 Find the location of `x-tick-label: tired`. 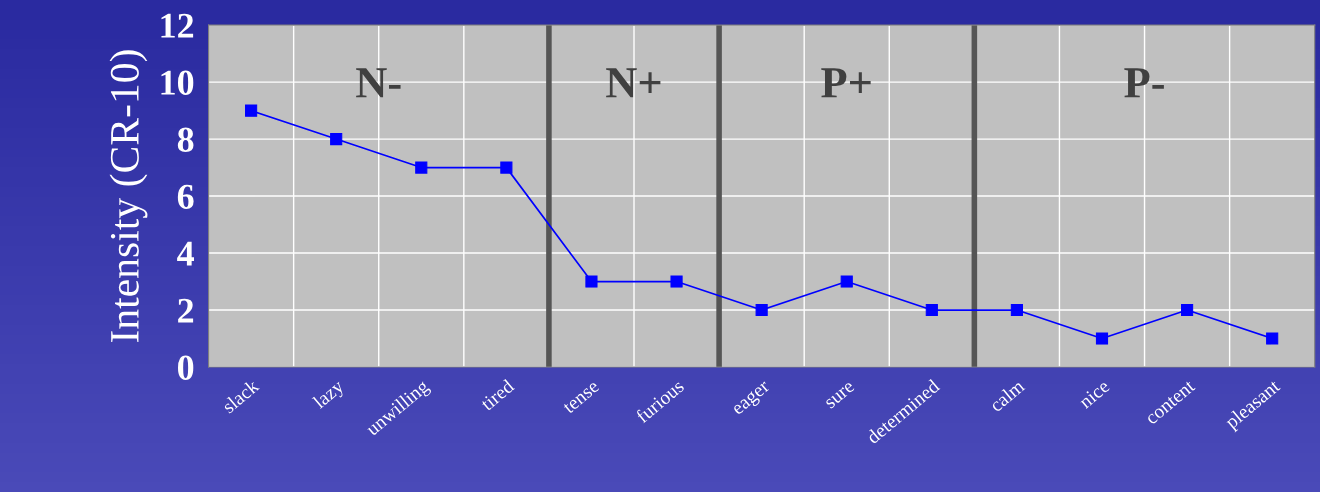

x-tick-label: tired is located at coordinates (497, 395).